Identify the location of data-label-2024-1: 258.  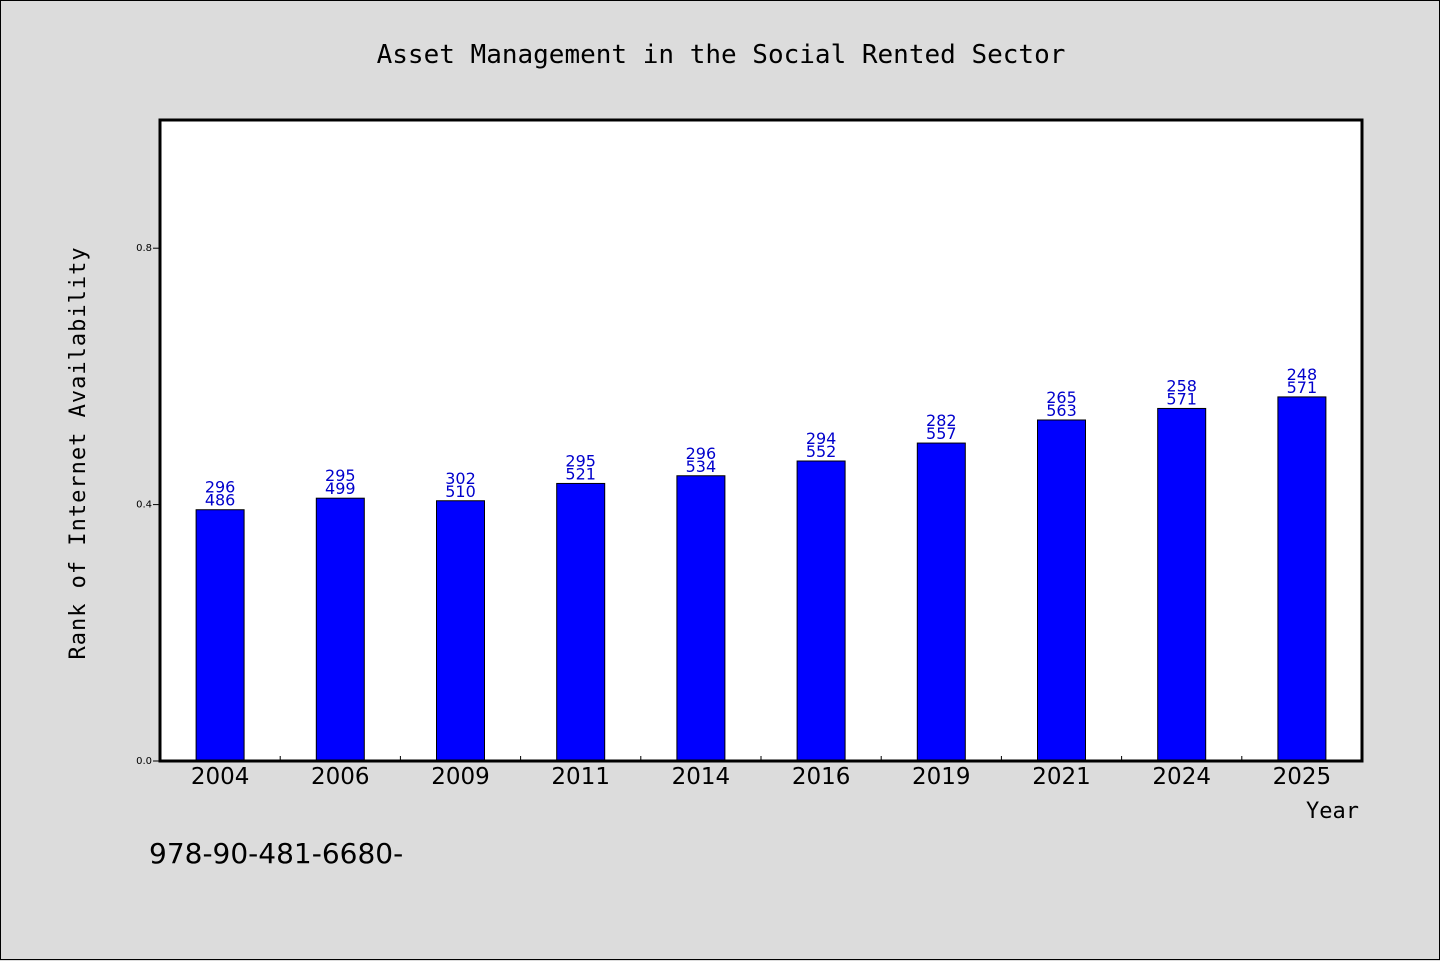
(1181, 385).